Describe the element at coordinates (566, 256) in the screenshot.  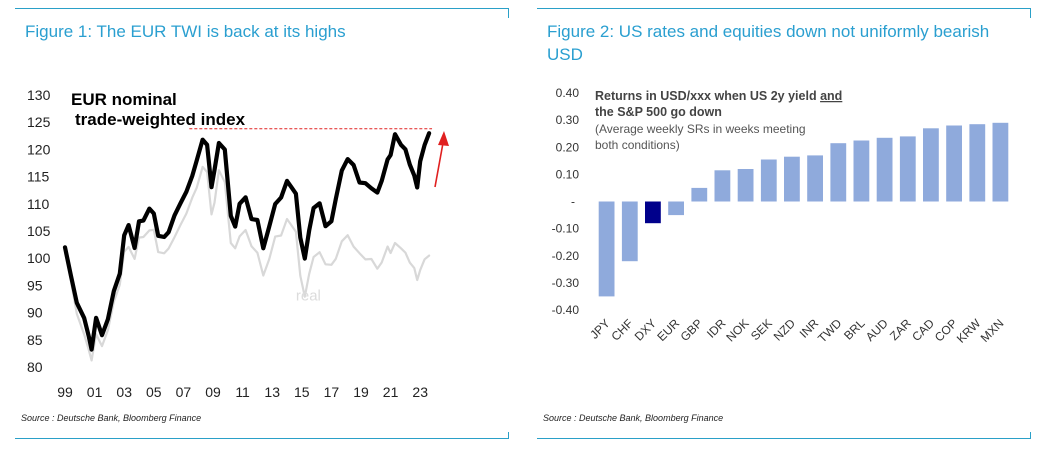
I see `y-tick-label: -0.20` at that location.